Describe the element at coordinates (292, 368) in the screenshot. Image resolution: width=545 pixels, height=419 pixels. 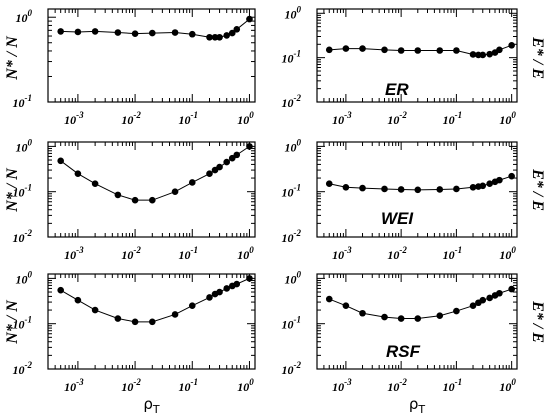
I see `y-tick-label: 10⁻²` at that location.